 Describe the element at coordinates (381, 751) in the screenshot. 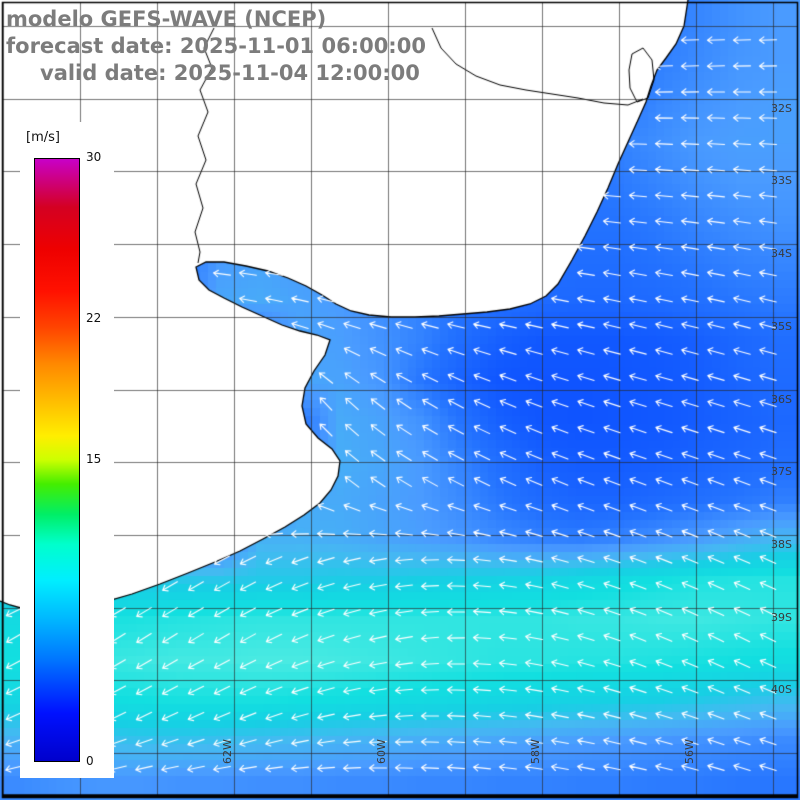

I see `lon-label-60W: 60W` at that location.